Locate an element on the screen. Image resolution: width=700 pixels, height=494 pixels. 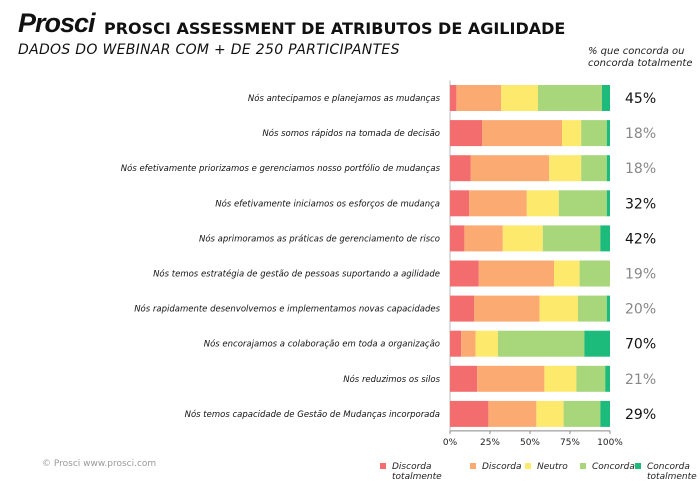
legend-label: Concorda totalmente is located at coordinates (672, 472).